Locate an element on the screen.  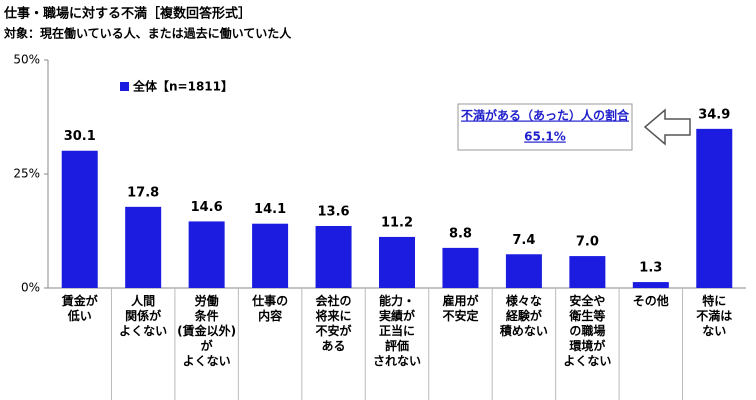
x-tick-label: 様々な 経験が 積めない is located at coordinates (523, 316).